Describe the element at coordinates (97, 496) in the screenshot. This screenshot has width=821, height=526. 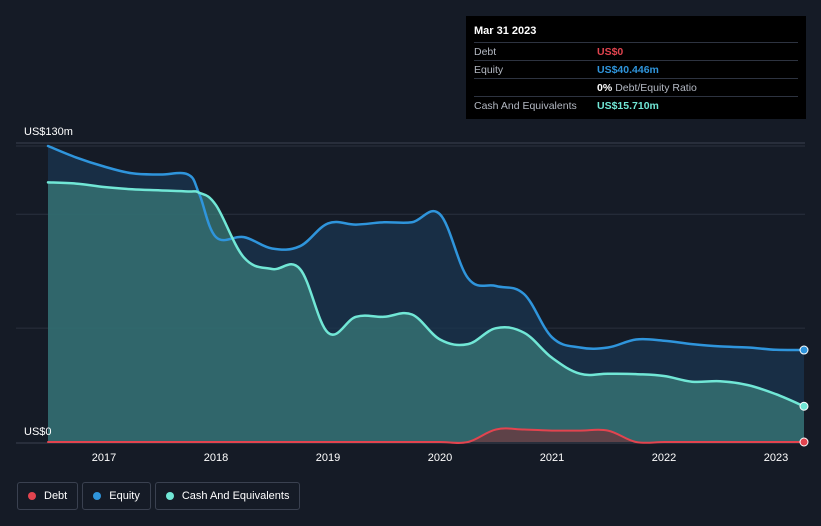
I see `equity-dot-icon` at that location.